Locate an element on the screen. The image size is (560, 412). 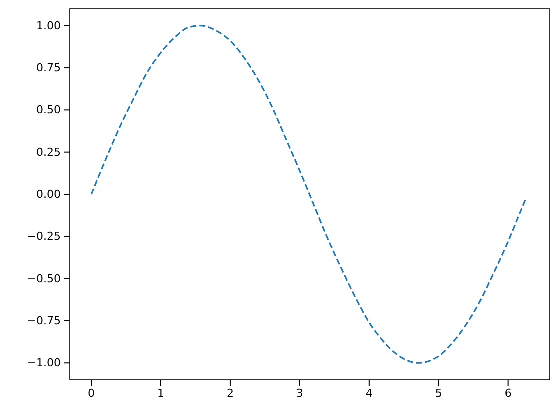
x-tick-label: 2 is located at coordinates (230, 393).